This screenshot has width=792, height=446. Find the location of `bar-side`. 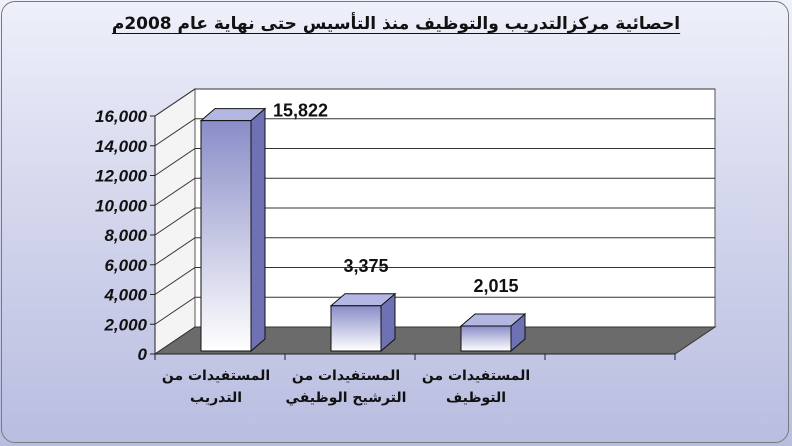

bar-side is located at coordinates (258, 230).